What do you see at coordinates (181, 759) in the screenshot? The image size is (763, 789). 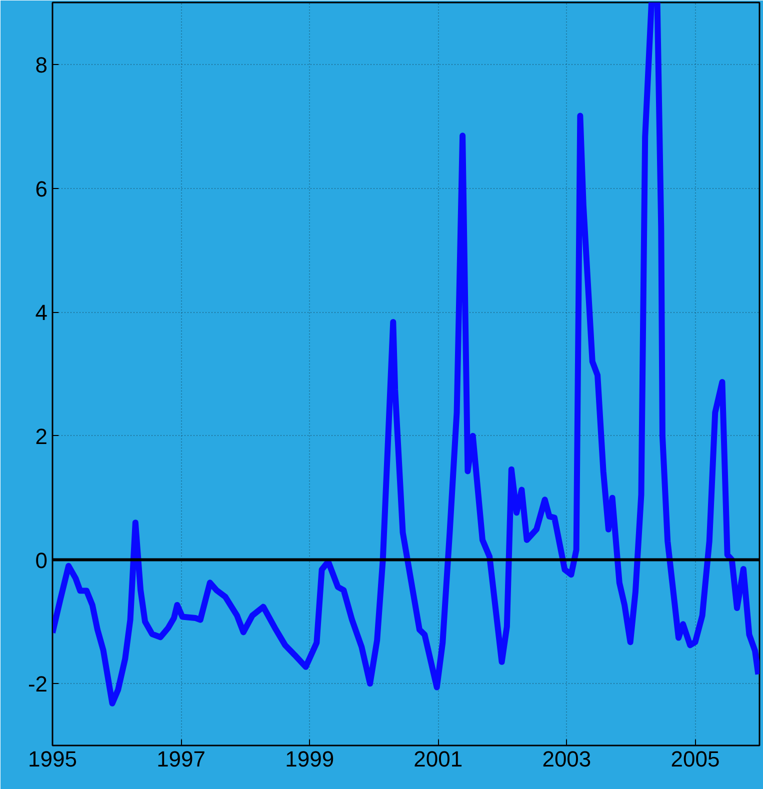 I see `x-tick-label: 1997` at bounding box center [181, 759].